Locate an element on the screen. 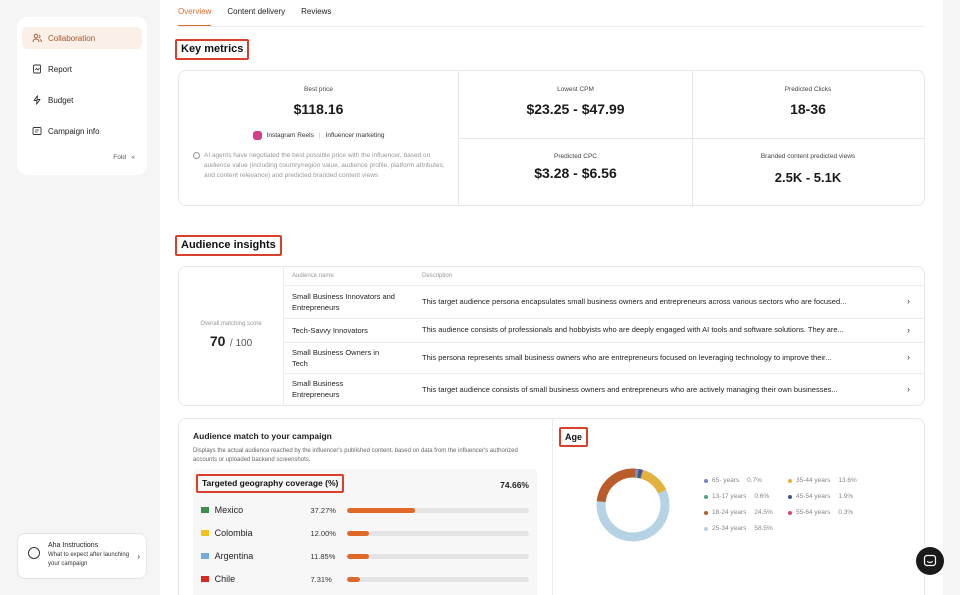 This screenshot has width=960, height=595. country-name: Mexico is located at coordinates (229, 510).